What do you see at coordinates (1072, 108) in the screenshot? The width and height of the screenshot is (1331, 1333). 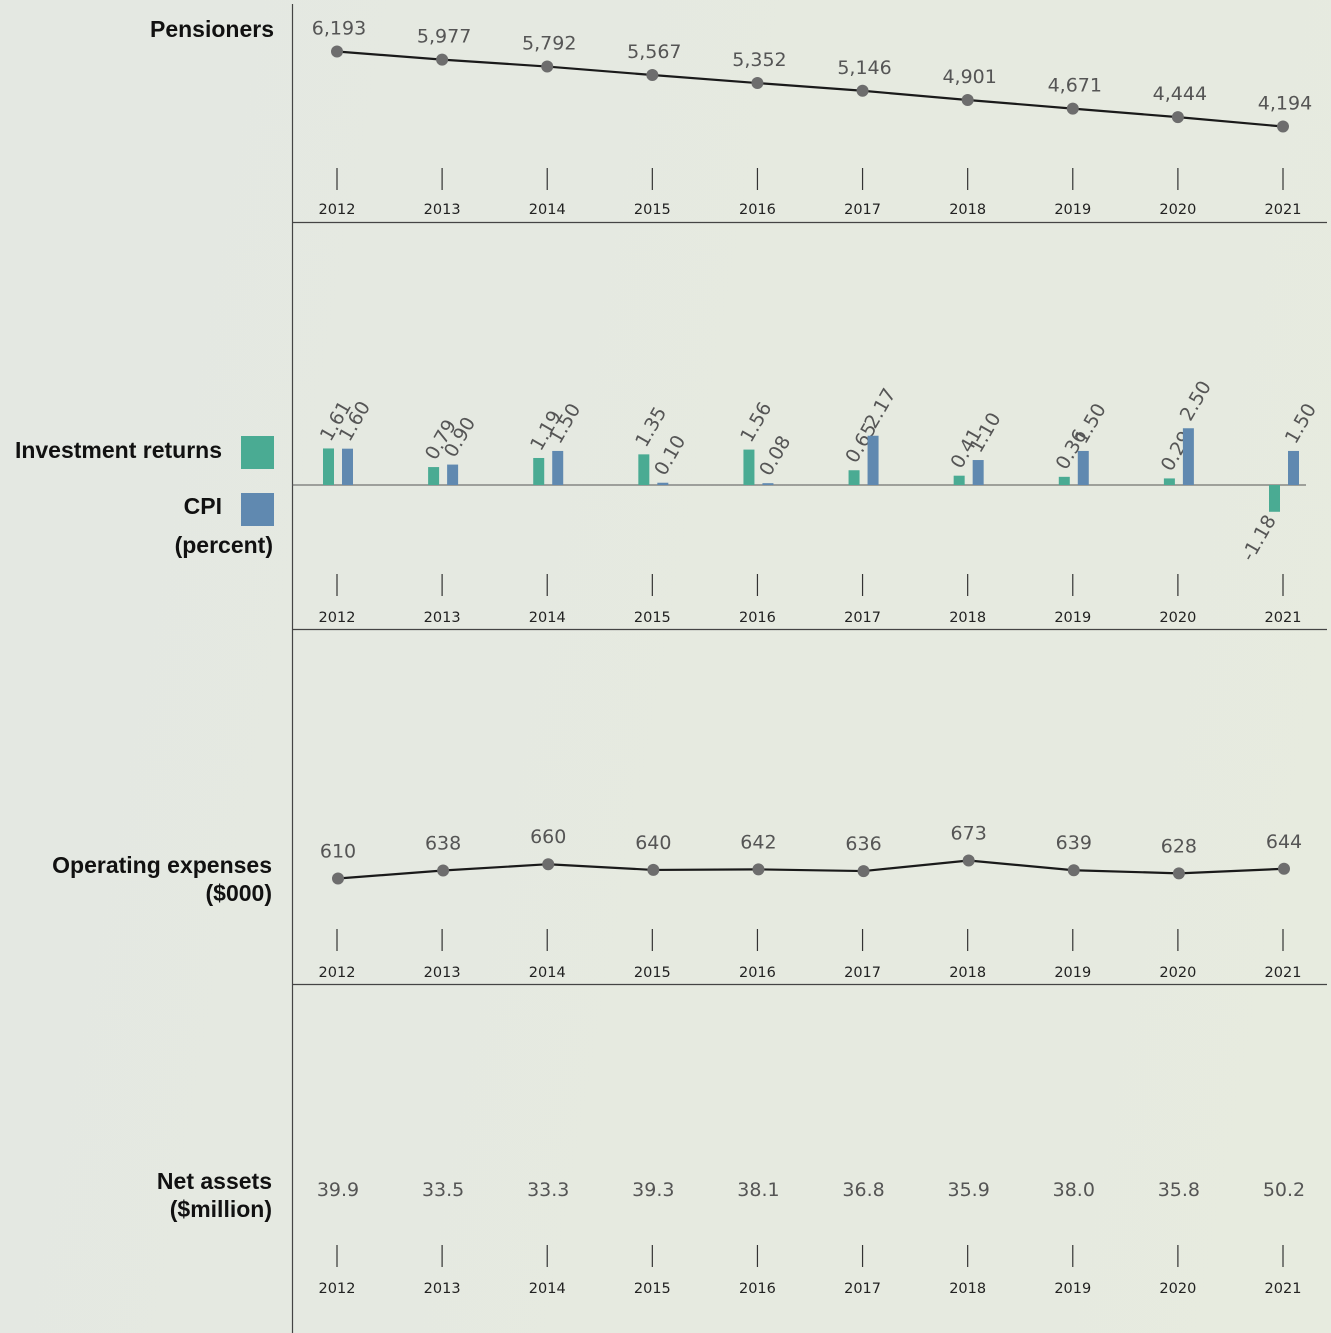 I see `pensioners-point-2019` at bounding box center [1072, 108].